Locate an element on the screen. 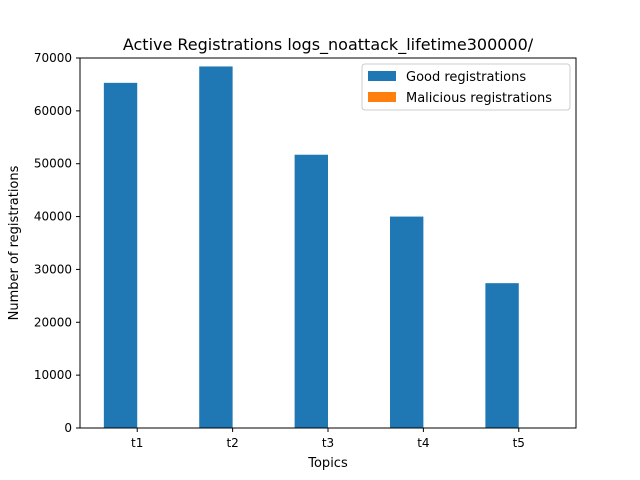 The image size is (640, 480). y-tick-label: 70000 is located at coordinates (53, 58).